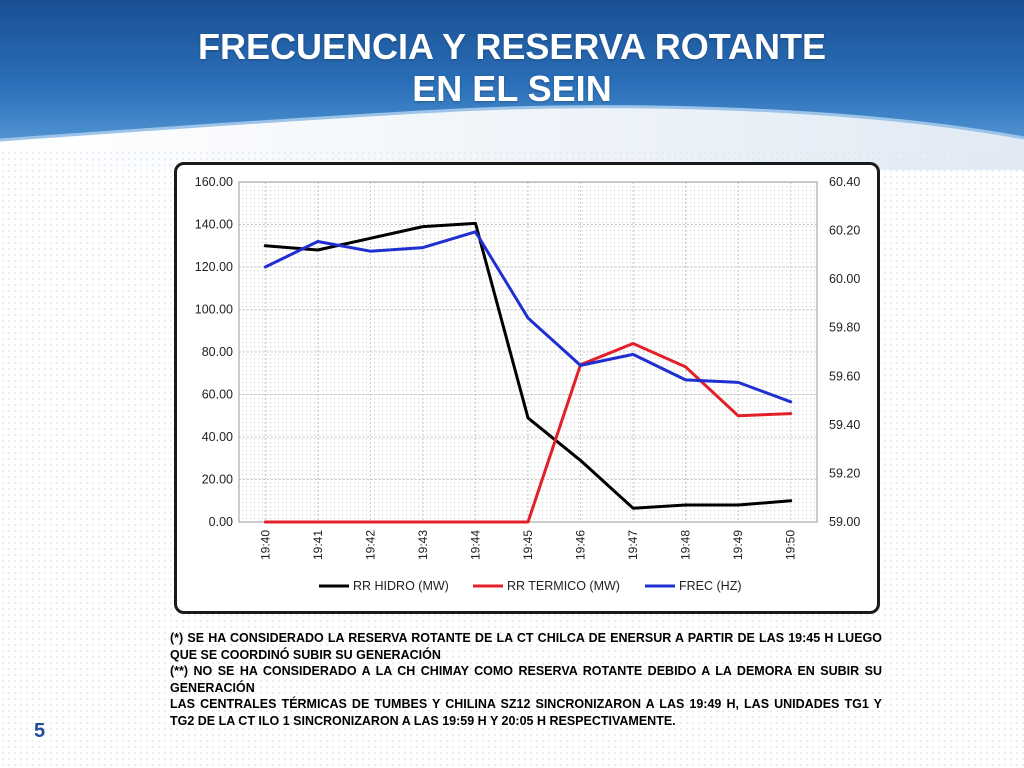  What do you see at coordinates (528, 545) in the screenshot?
I see `x-tick-label: 19:45` at bounding box center [528, 545].